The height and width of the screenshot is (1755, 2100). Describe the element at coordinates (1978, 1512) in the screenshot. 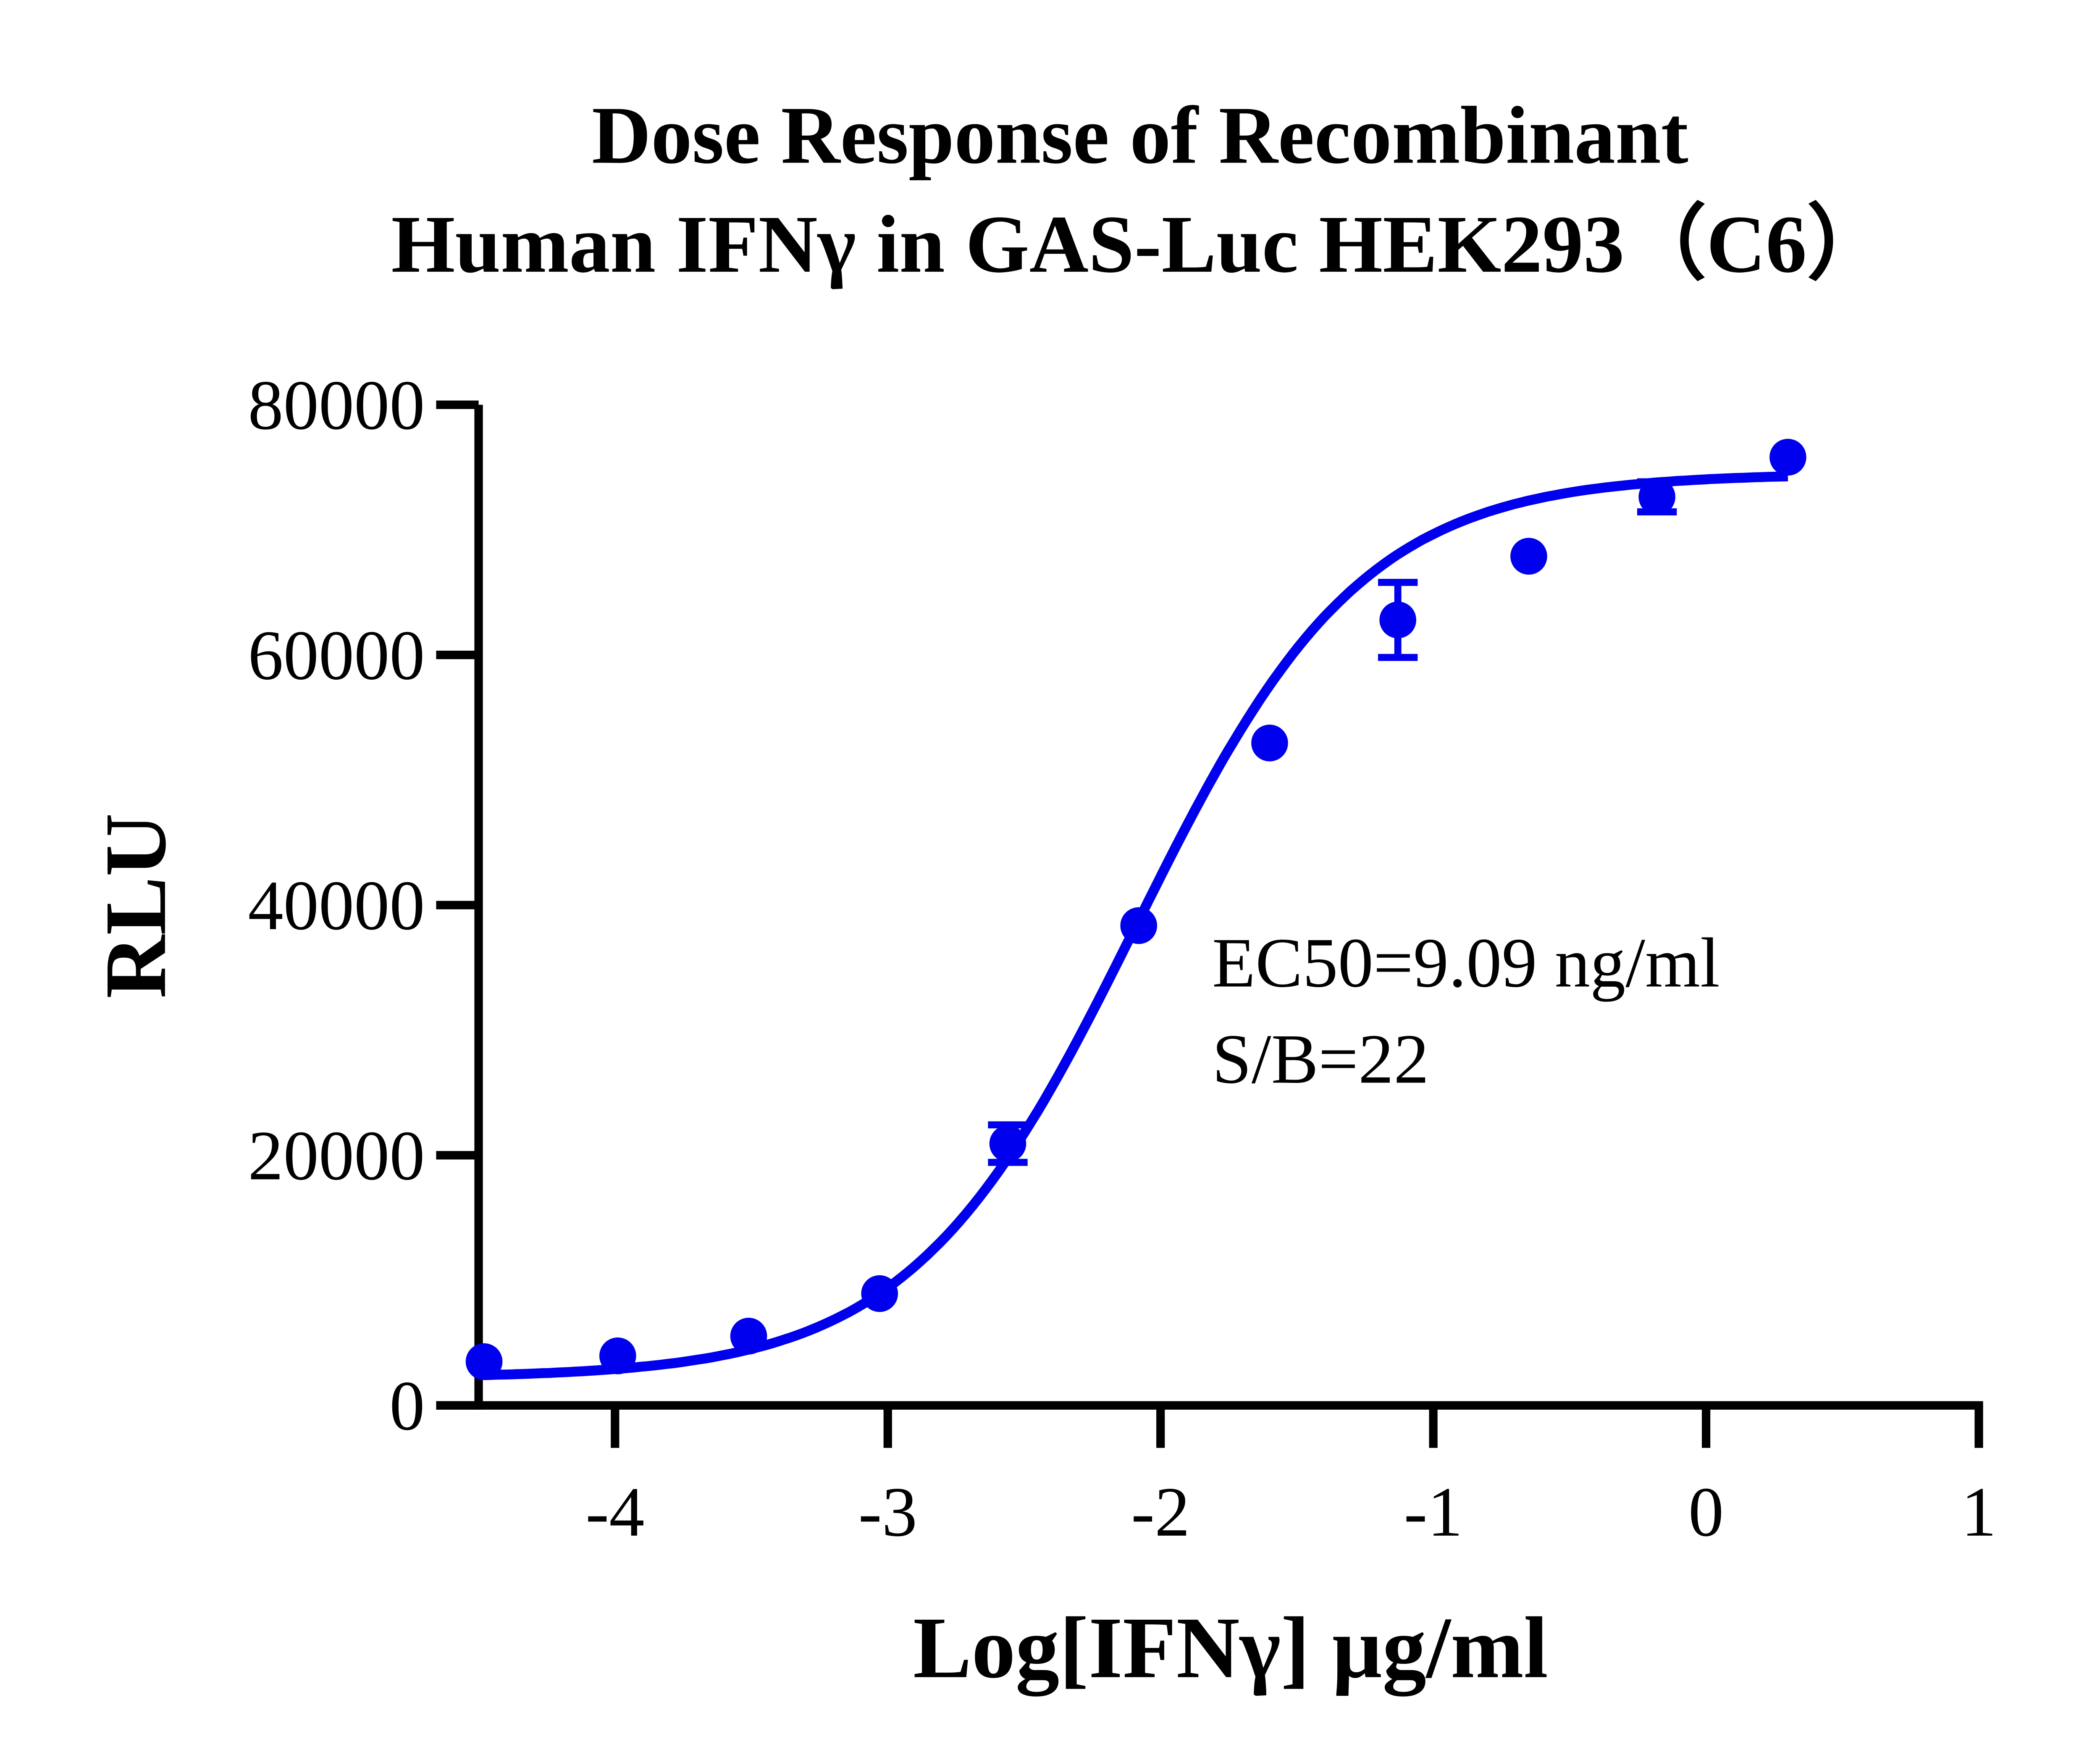

I see `x-tick-label: 1` at that location.